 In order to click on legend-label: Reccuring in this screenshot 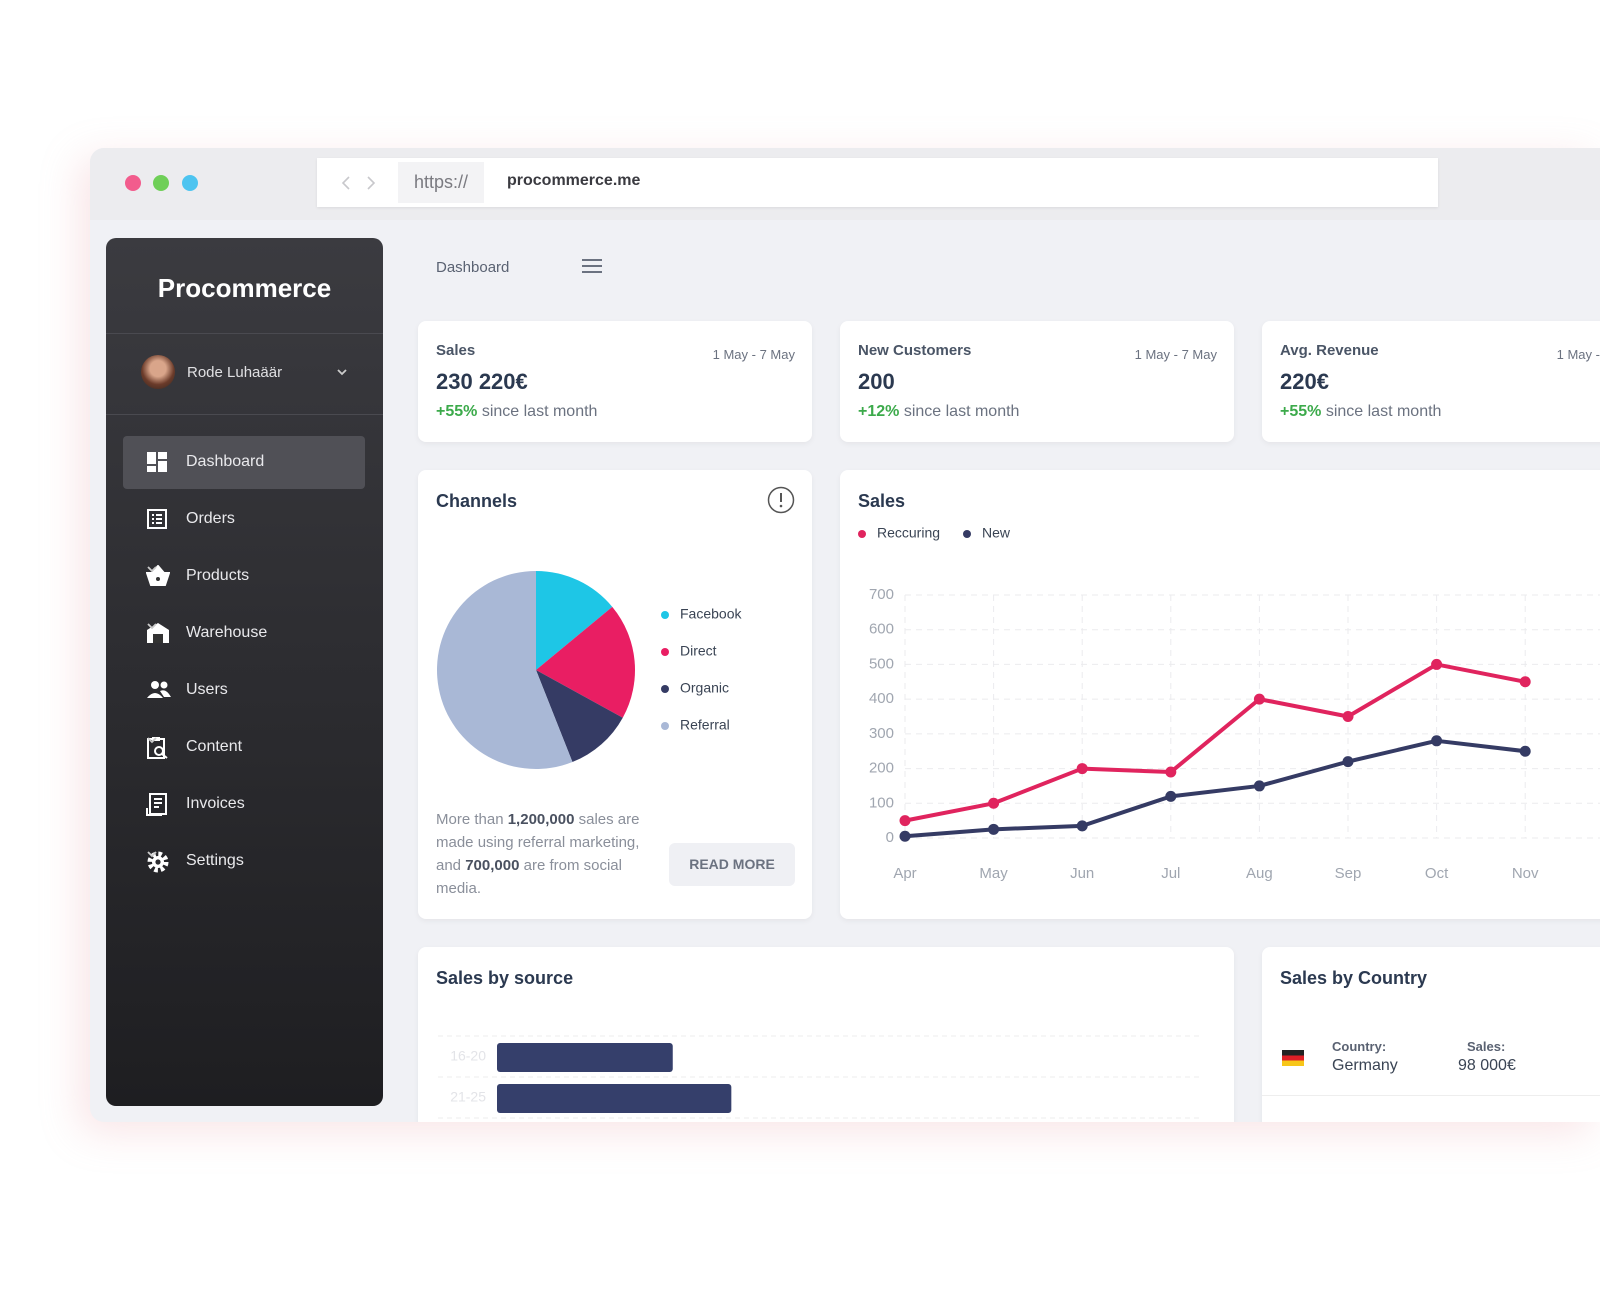, I will do `click(908, 533)`.